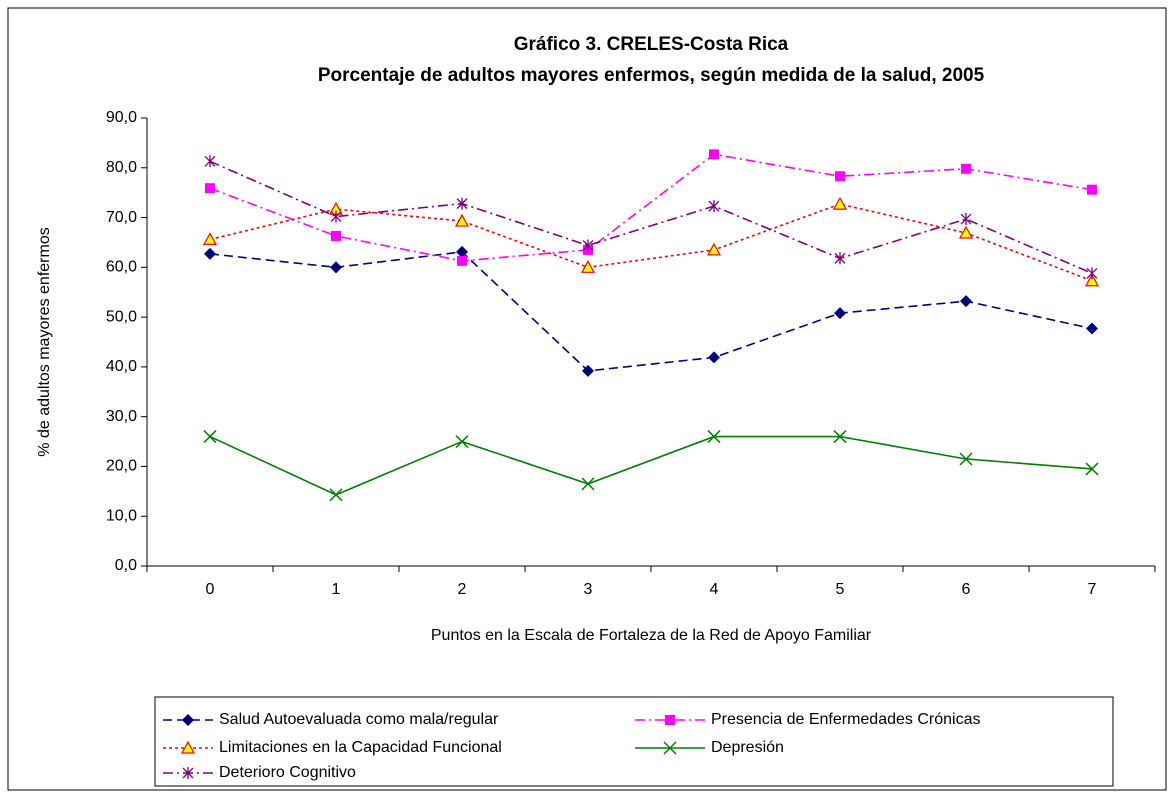 Image resolution: width=1175 pixels, height=796 pixels. What do you see at coordinates (360, 747) in the screenshot?
I see `legend-label: Limitaciones en la Capacidad Funcional` at bounding box center [360, 747].